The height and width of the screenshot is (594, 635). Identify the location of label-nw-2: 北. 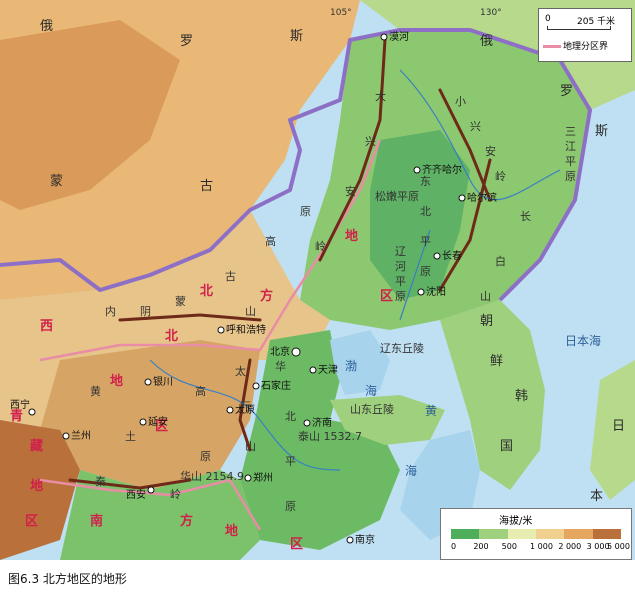
(171, 336).